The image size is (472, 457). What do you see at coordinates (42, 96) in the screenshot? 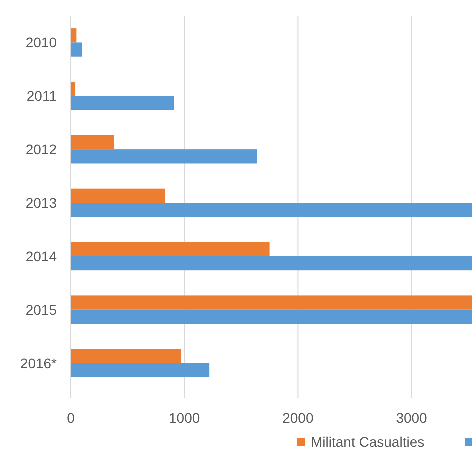
I see `y-tick-label: 2011` at bounding box center [42, 96].